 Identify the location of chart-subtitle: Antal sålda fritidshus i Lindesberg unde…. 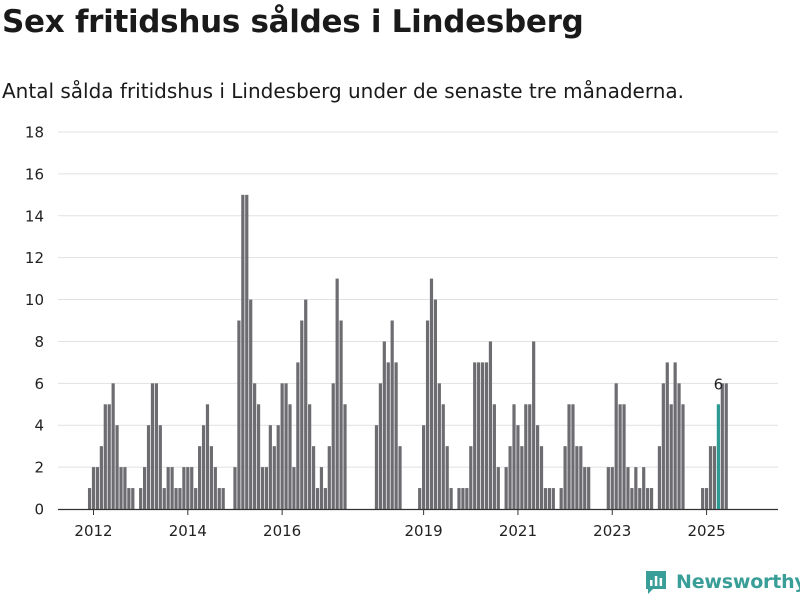
(343, 91).